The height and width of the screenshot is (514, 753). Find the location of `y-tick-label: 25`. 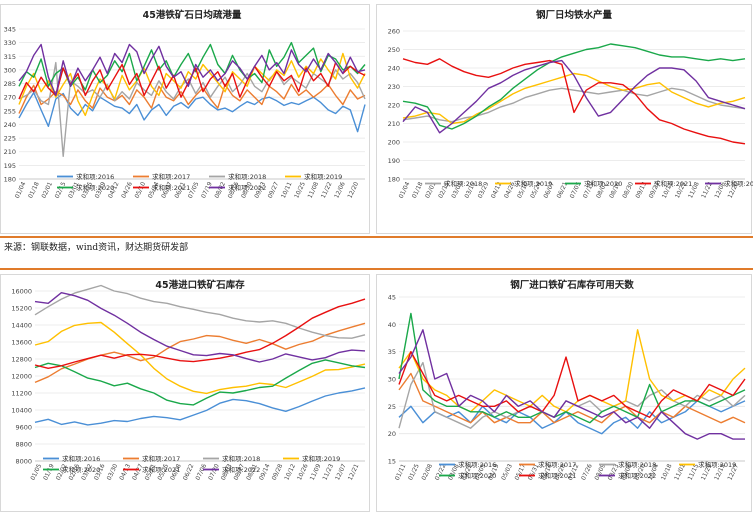

y-tick-label: 25 is located at coordinates (392, 407).